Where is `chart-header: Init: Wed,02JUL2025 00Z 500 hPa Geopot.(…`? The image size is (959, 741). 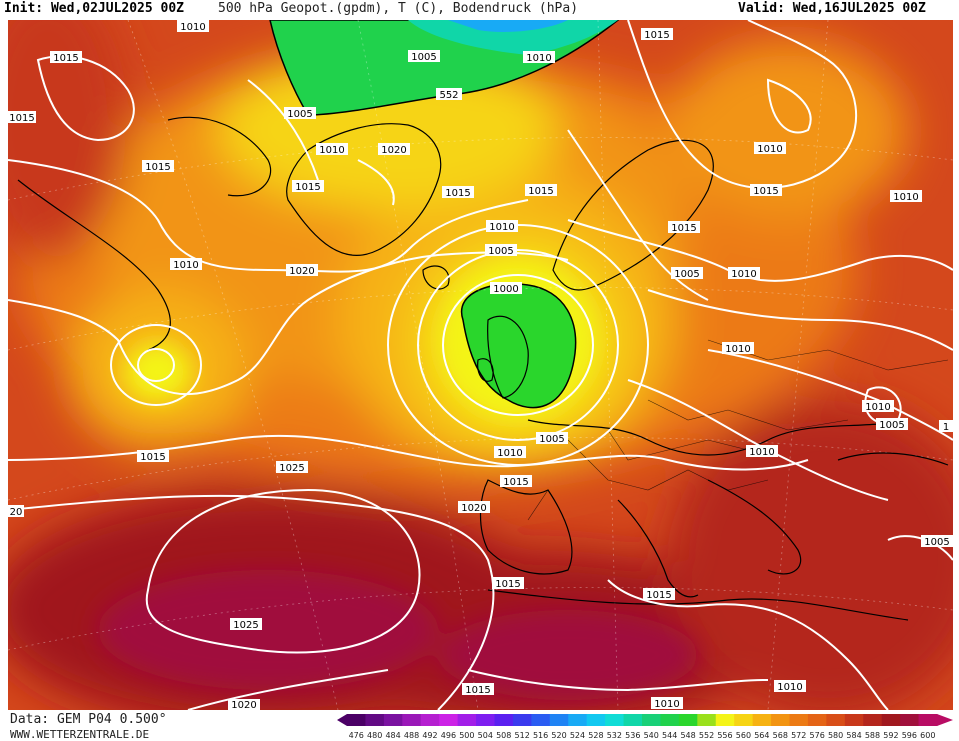 chart-header: Init: Wed,02JUL2025 00Z 500 hPa Geopot.(… is located at coordinates (479, 10).